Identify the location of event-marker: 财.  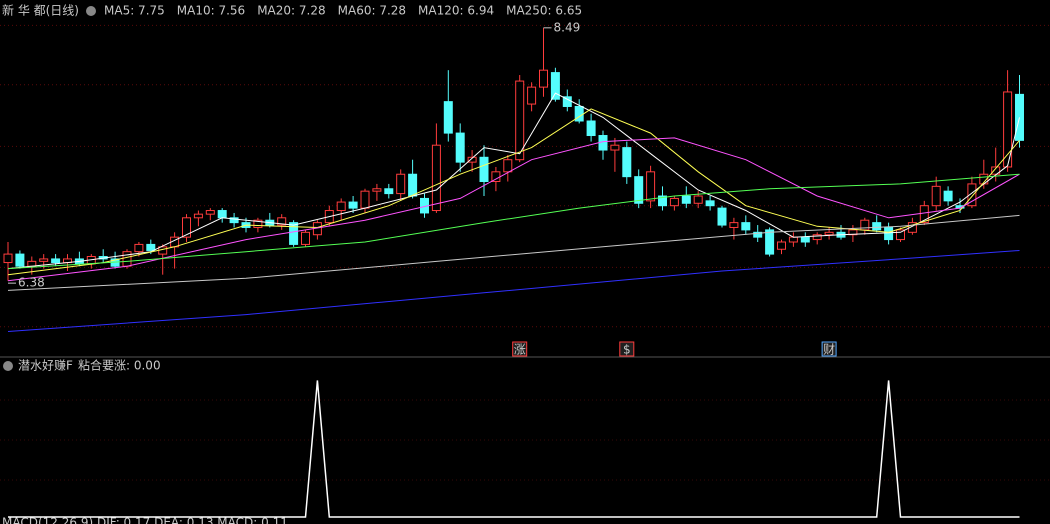
(829, 350).